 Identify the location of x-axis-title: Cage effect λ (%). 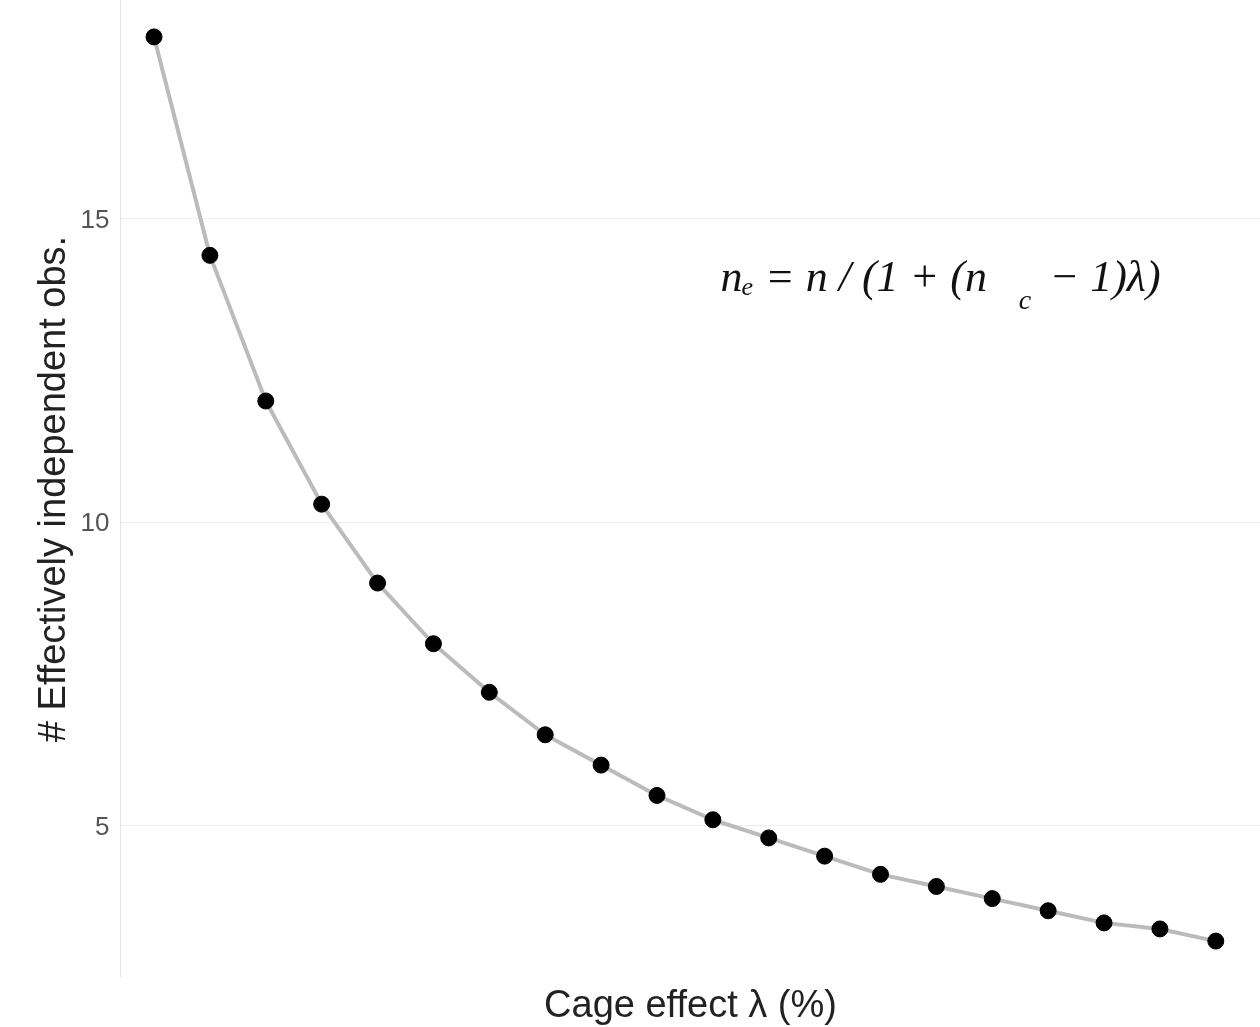
(690, 1003).